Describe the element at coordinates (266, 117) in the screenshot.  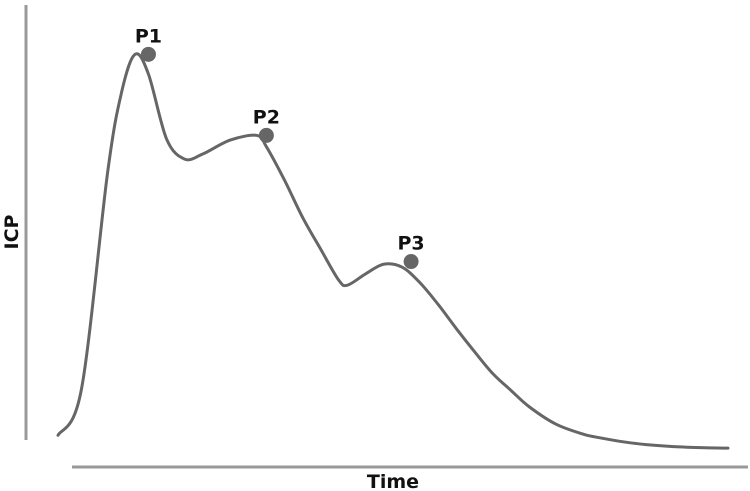
I see `peak-label-p2: P2` at that location.